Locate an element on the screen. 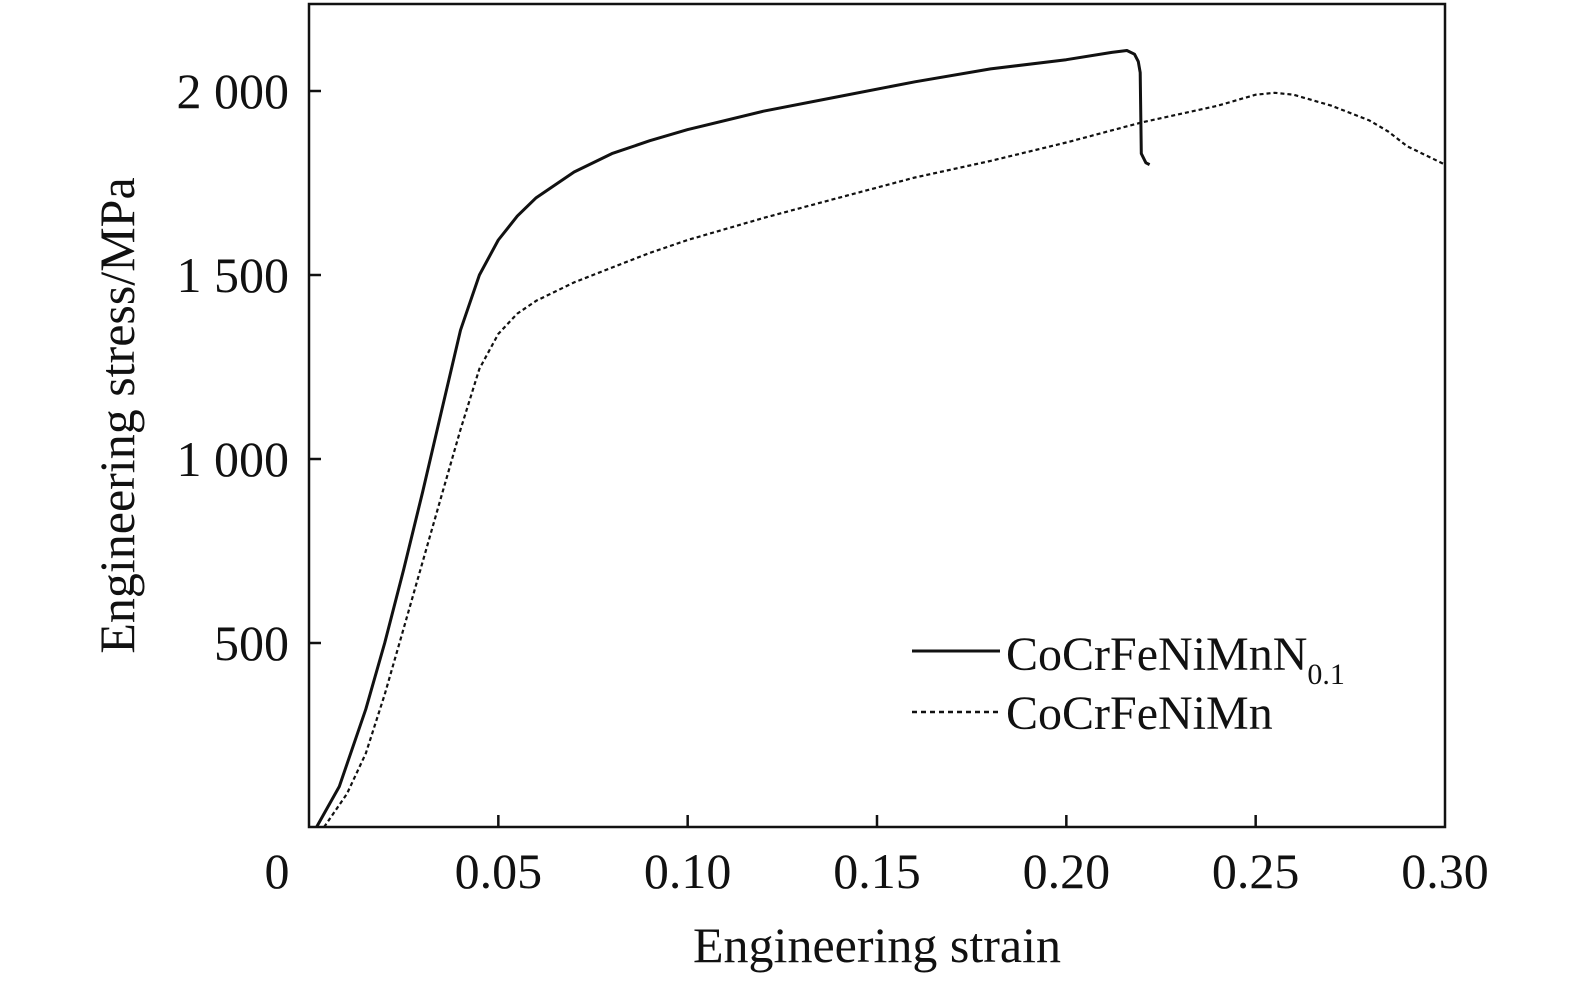 The image size is (1575, 988). y-axis-ticks: 500 1 000 1 500 2 000 is located at coordinates (249, 367).